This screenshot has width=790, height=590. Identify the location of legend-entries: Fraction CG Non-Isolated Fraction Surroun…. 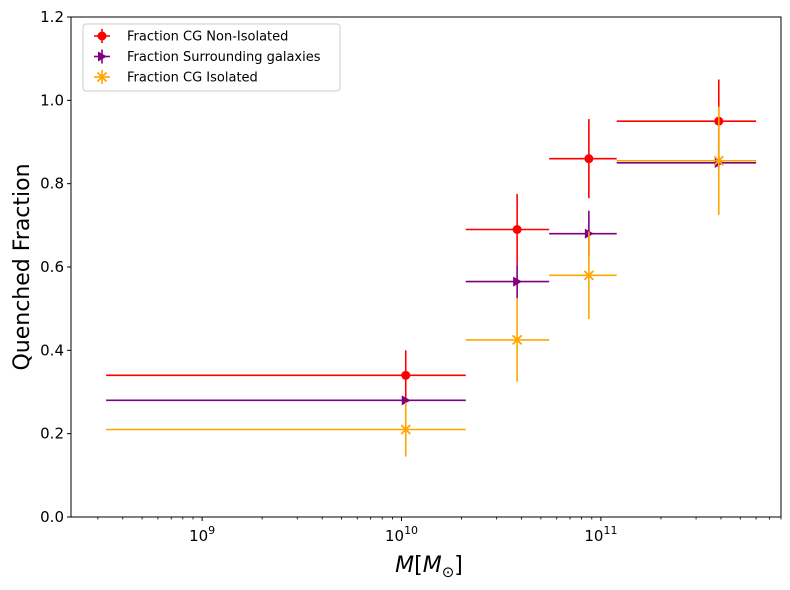
(207, 57).